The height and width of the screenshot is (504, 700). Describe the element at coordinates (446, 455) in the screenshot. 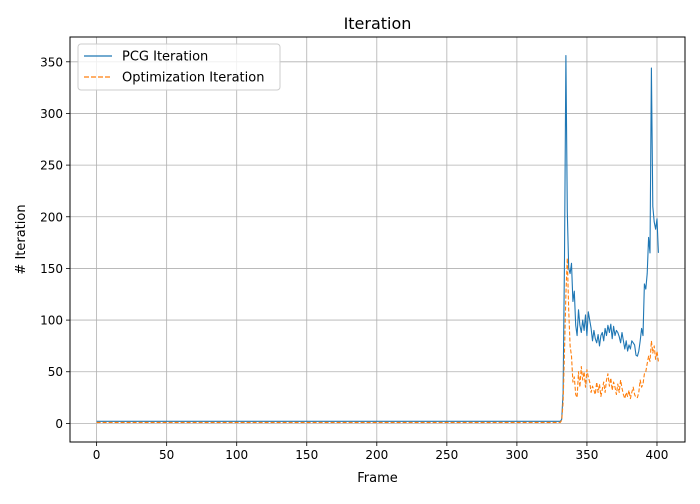

I see `x-tick-label: 250` at that location.